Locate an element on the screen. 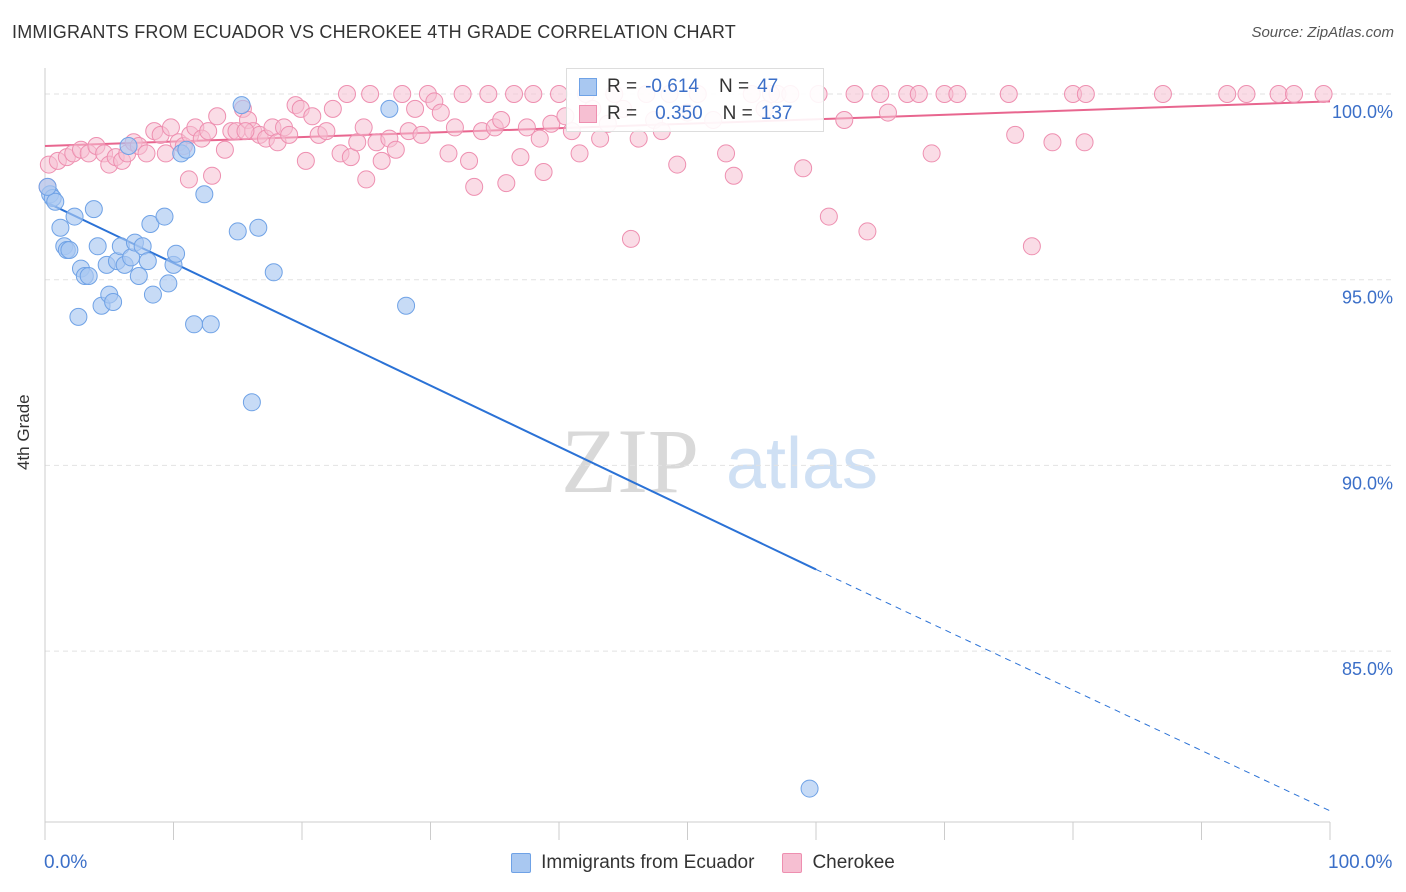  legend-row-cherokee: R = 0.350 N = 137 is located at coordinates (685, 114).